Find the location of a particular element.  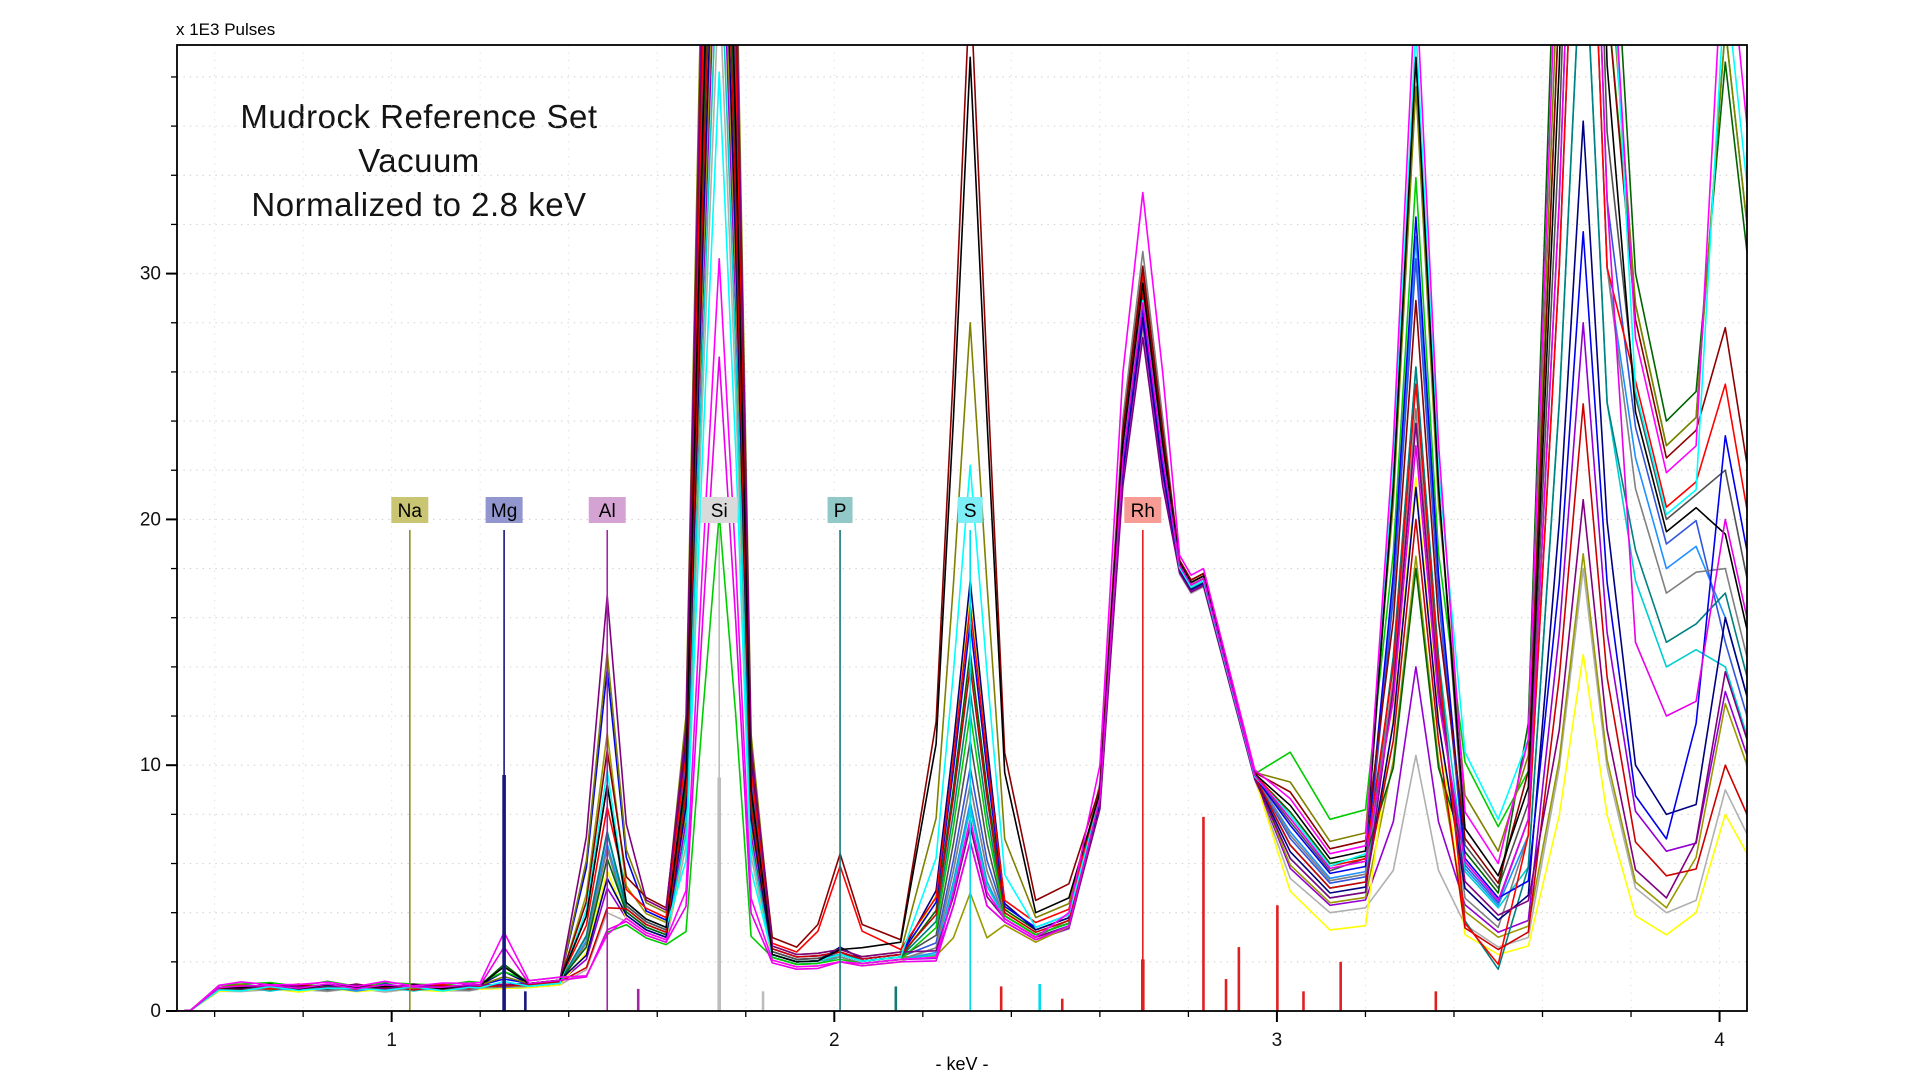

y-tick-label: 20 is located at coordinates (150, 519).